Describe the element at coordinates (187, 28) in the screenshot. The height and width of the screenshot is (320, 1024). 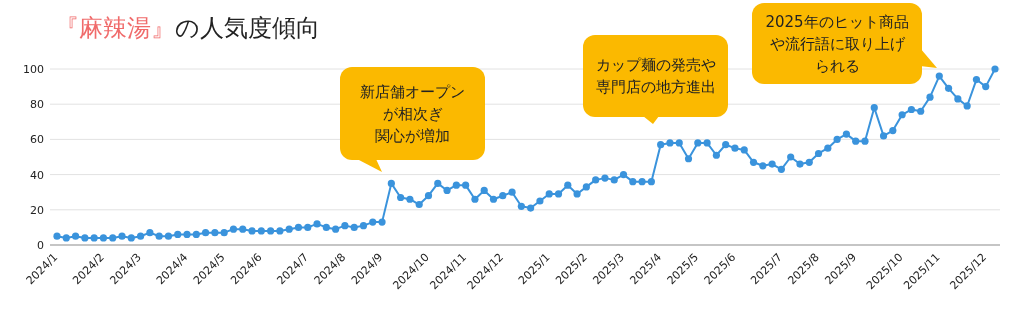
I see `chart-title: 『麻辣湯』の人気度傾向` at that location.